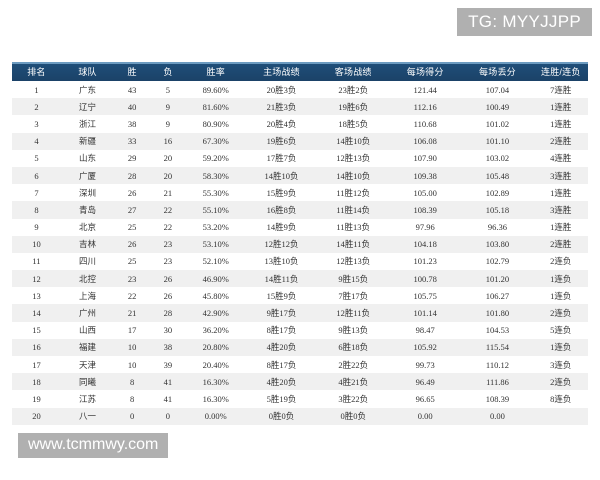  I want to click on cell-streak, so click(561, 416).